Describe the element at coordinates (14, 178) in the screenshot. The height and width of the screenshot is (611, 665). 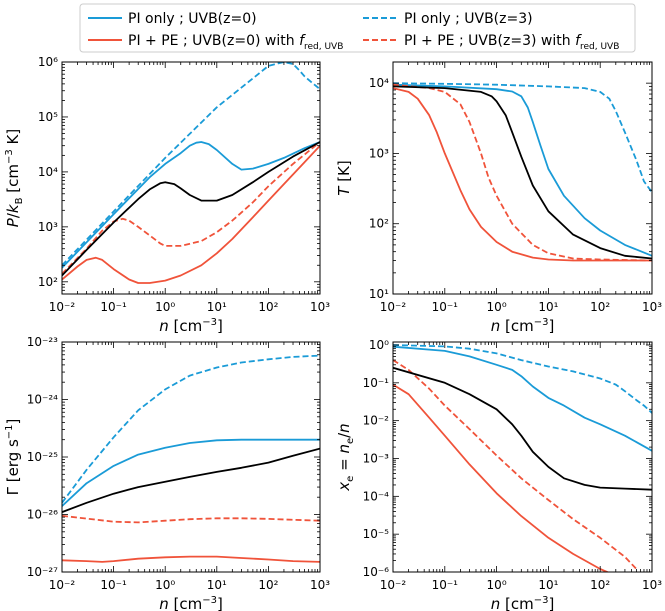
I see `y-axis-label: P/kB [cm−3 K]` at that location.